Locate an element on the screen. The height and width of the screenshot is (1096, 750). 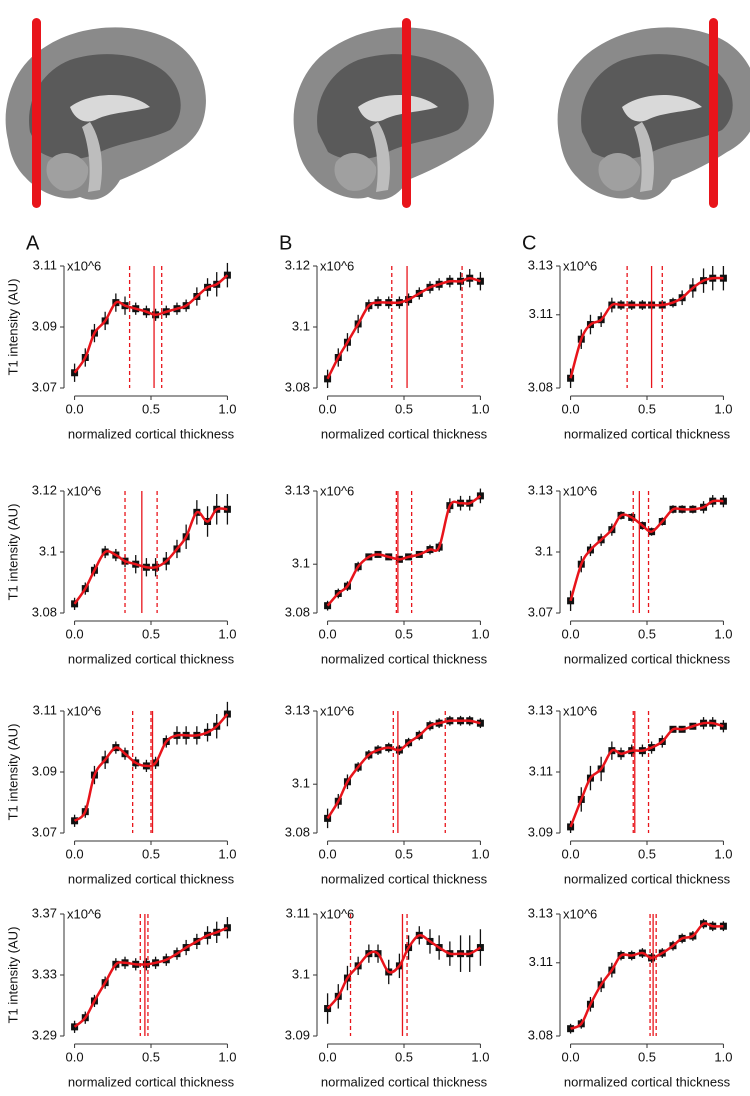
panel-label: B is located at coordinates (285, 243).